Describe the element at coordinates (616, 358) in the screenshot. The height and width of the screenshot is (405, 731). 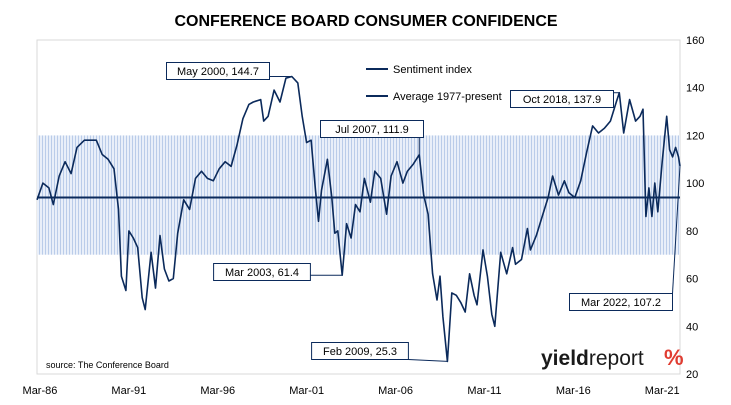
I see `brand-wordmark-report: report` at that location.